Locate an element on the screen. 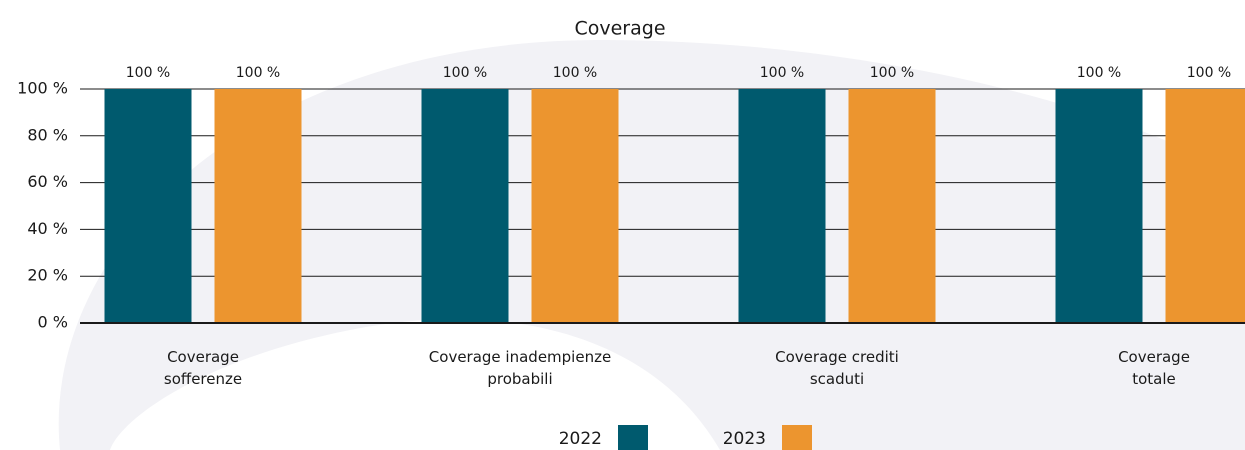  x-tick-label: Coverage inadempienze probabili is located at coordinates (520, 368).